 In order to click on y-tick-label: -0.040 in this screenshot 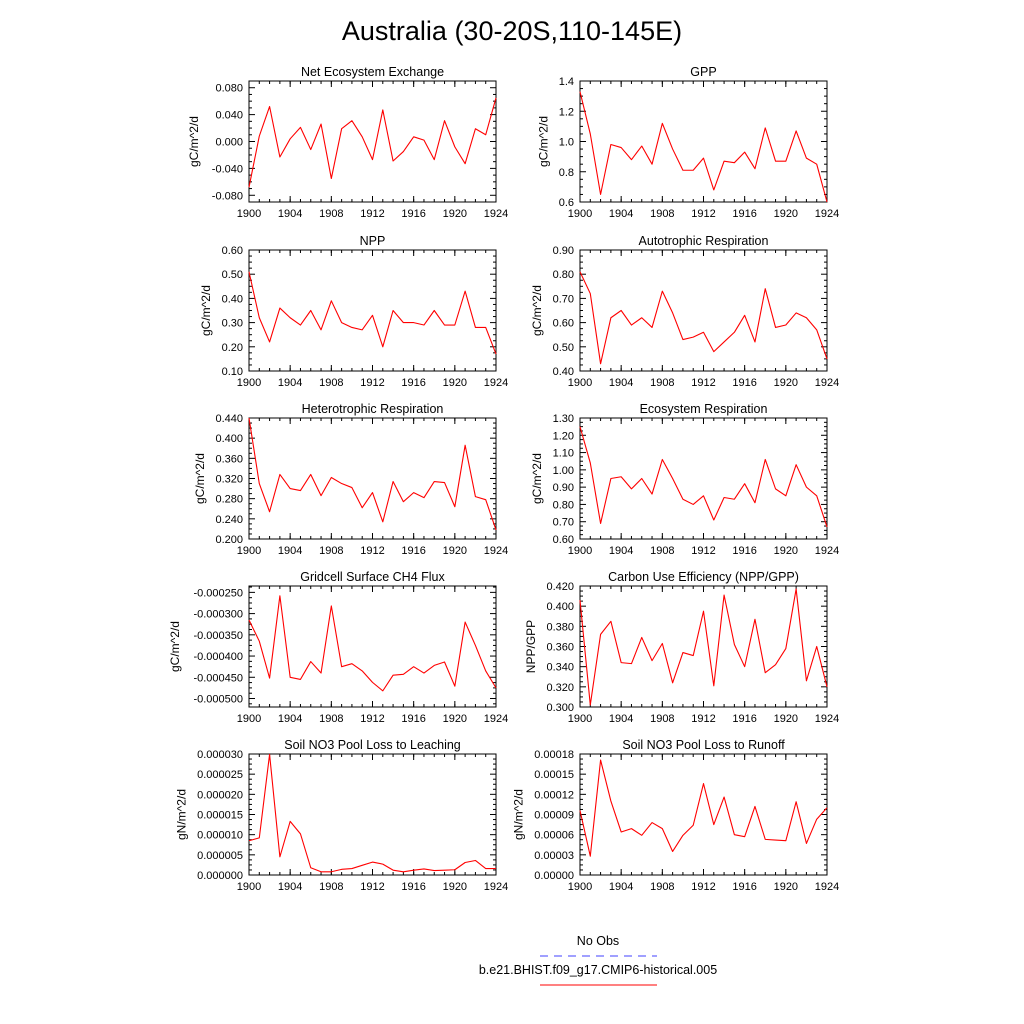, I will do `click(227, 169)`.